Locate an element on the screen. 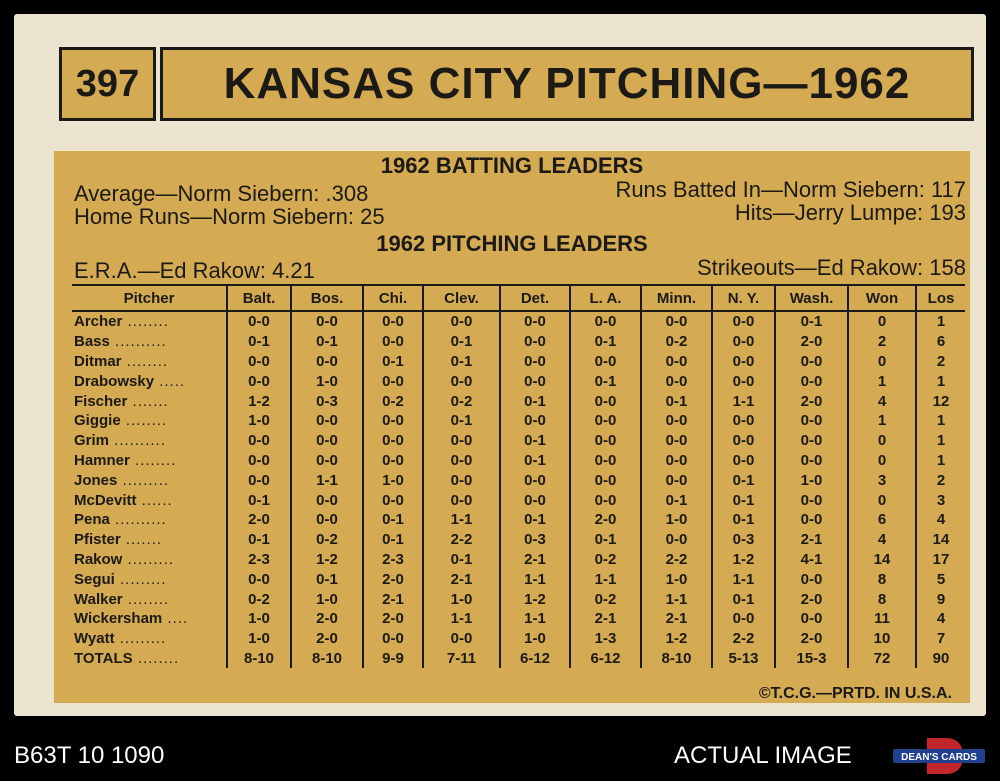  column-header-bos: Bos. is located at coordinates (326, 298).